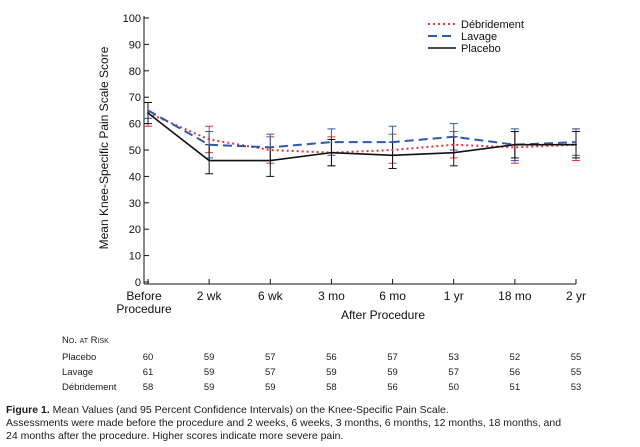 The image size is (640, 447). I want to click on legend-label-1: Lavage, so click(479, 37).